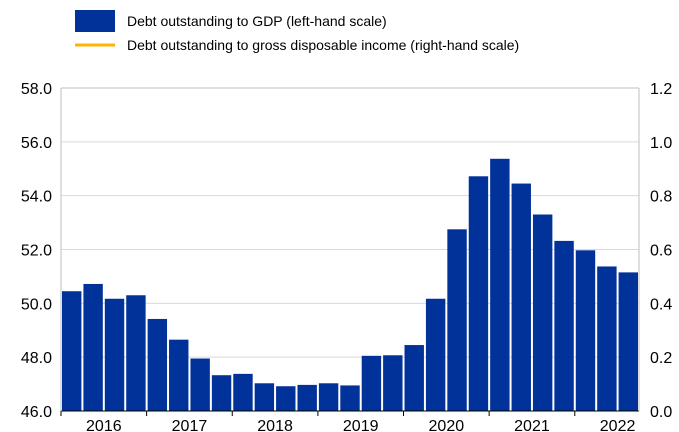  What do you see at coordinates (36, 143) in the screenshot?
I see `left-tick-label: 56.0` at bounding box center [36, 143].